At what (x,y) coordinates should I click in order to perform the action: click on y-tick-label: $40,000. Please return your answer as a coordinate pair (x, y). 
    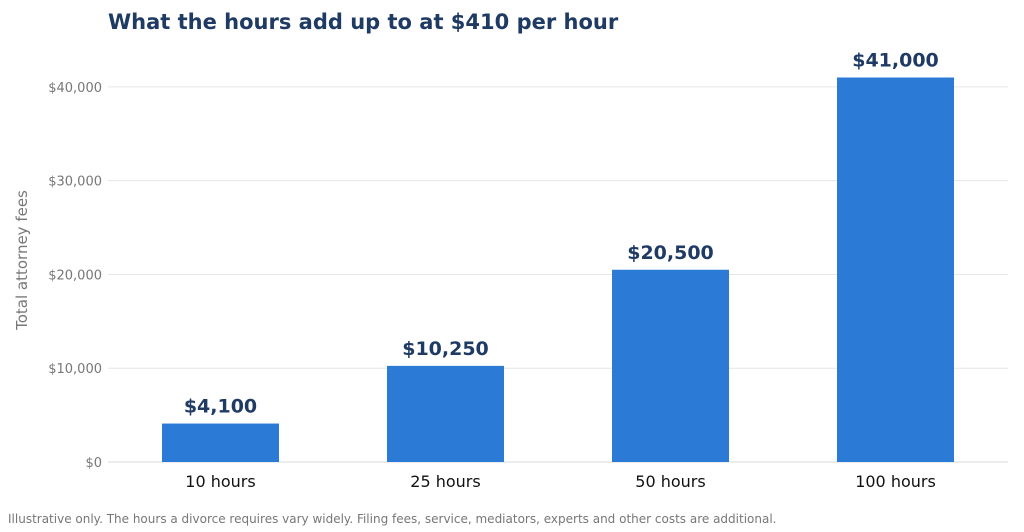
    Looking at the image, I should click on (75, 88).